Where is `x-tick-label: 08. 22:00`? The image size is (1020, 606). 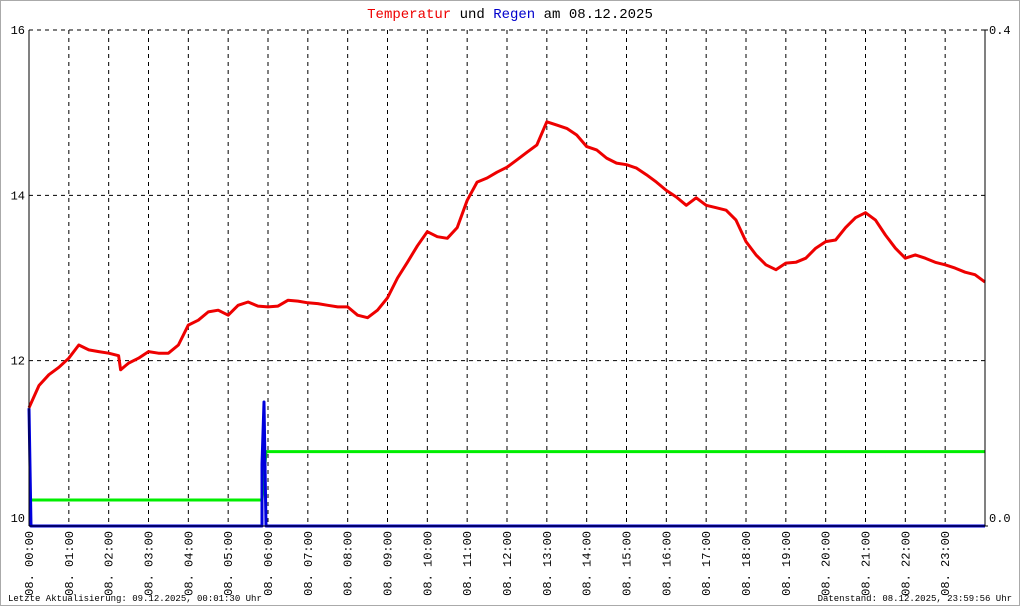 x-tick-label: 08. 22:00 is located at coordinates (906, 563).